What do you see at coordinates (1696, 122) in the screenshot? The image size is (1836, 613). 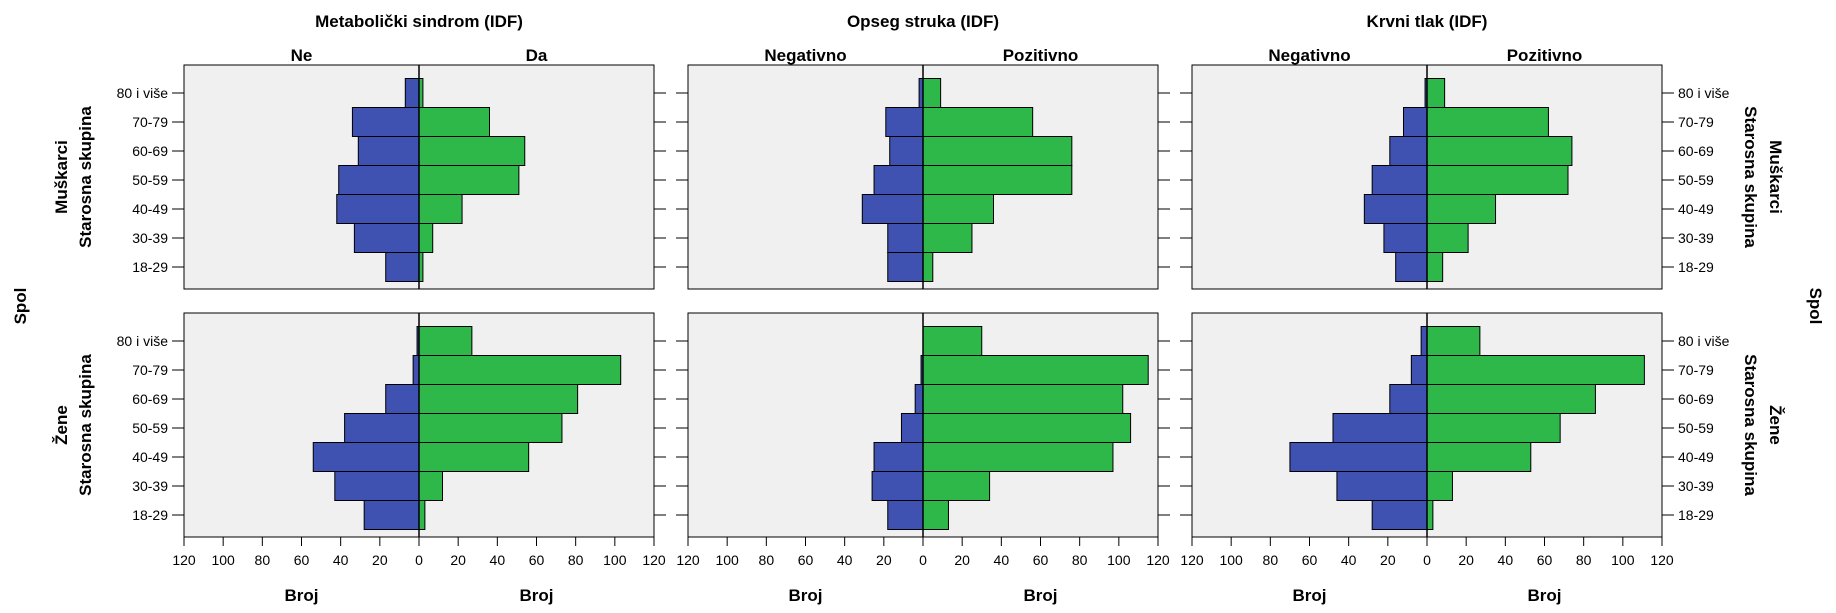 I see `category-label-right: 70-79` at bounding box center [1696, 122].